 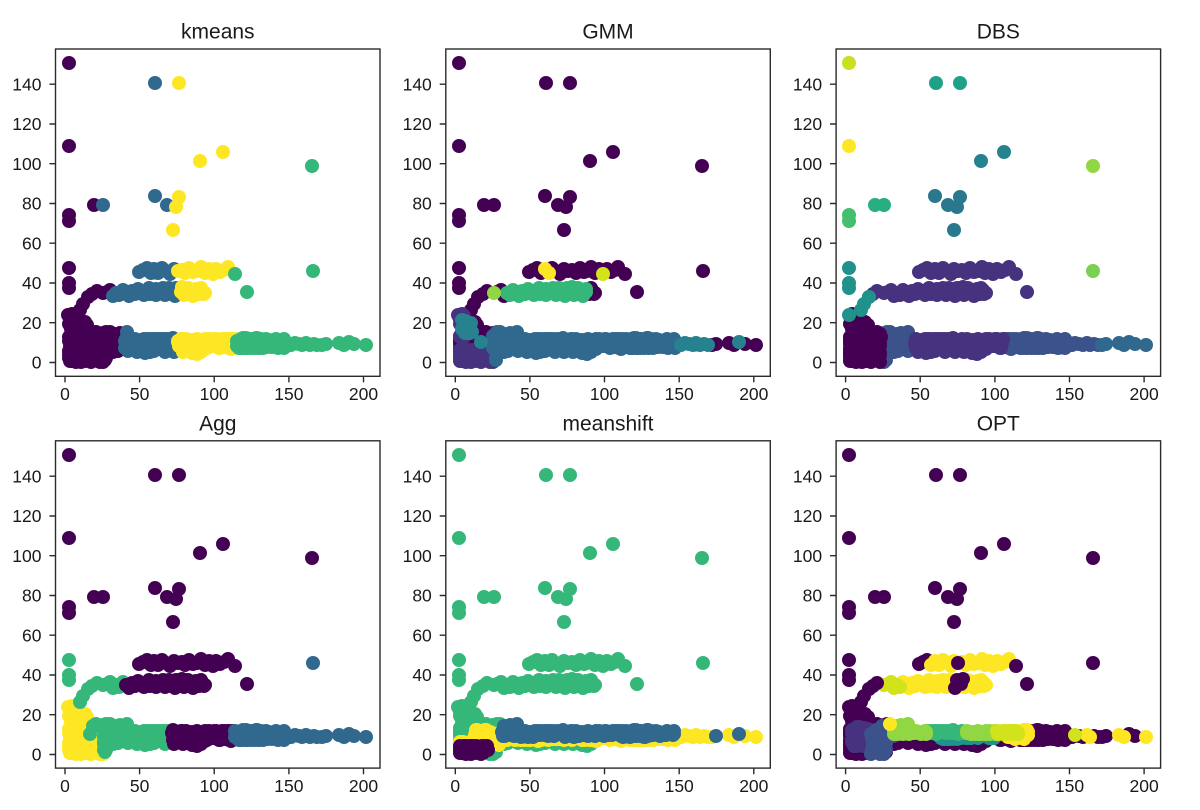 I want to click on svg-text: Agg, so click(x=217, y=423).